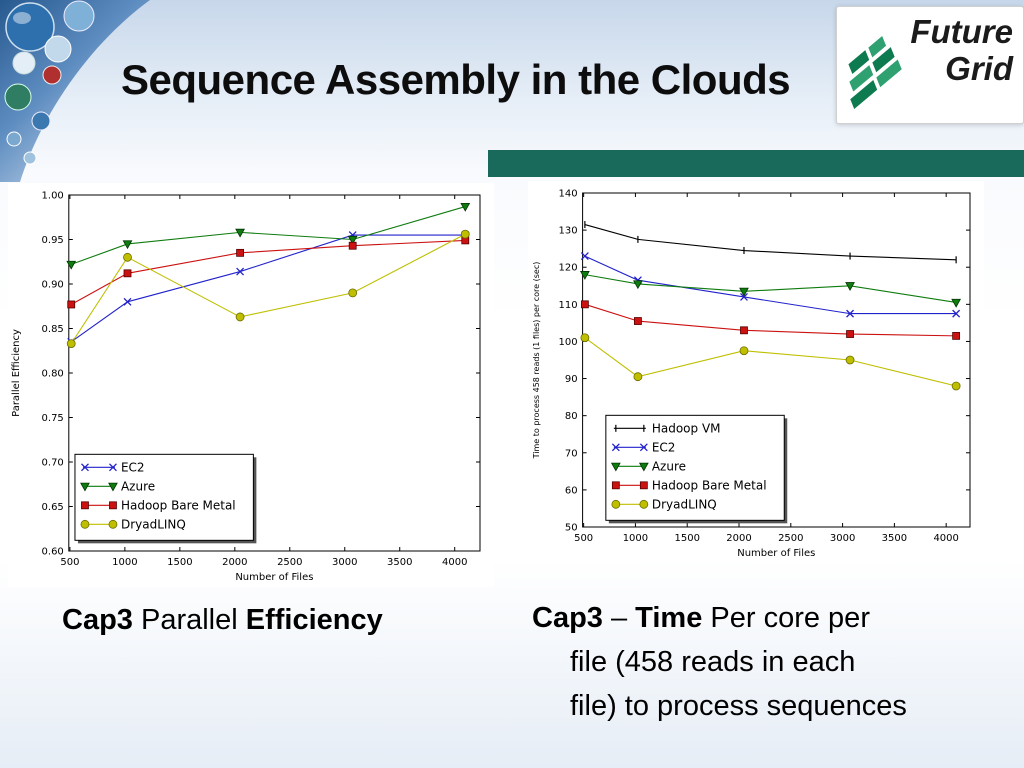 This screenshot has height=768, width=1024. What do you see at coordinates (189, 620) in the screenshot?
I see `caption-left-normal1: Parallel` at bounding box center [189, 620].